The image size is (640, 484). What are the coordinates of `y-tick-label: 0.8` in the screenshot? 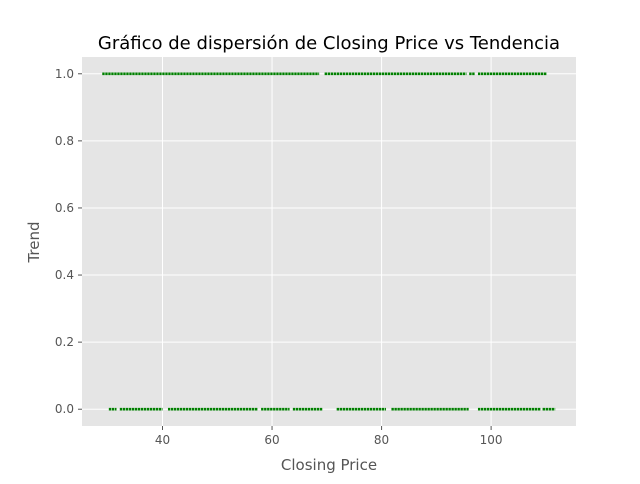 It's located at (64, 141).